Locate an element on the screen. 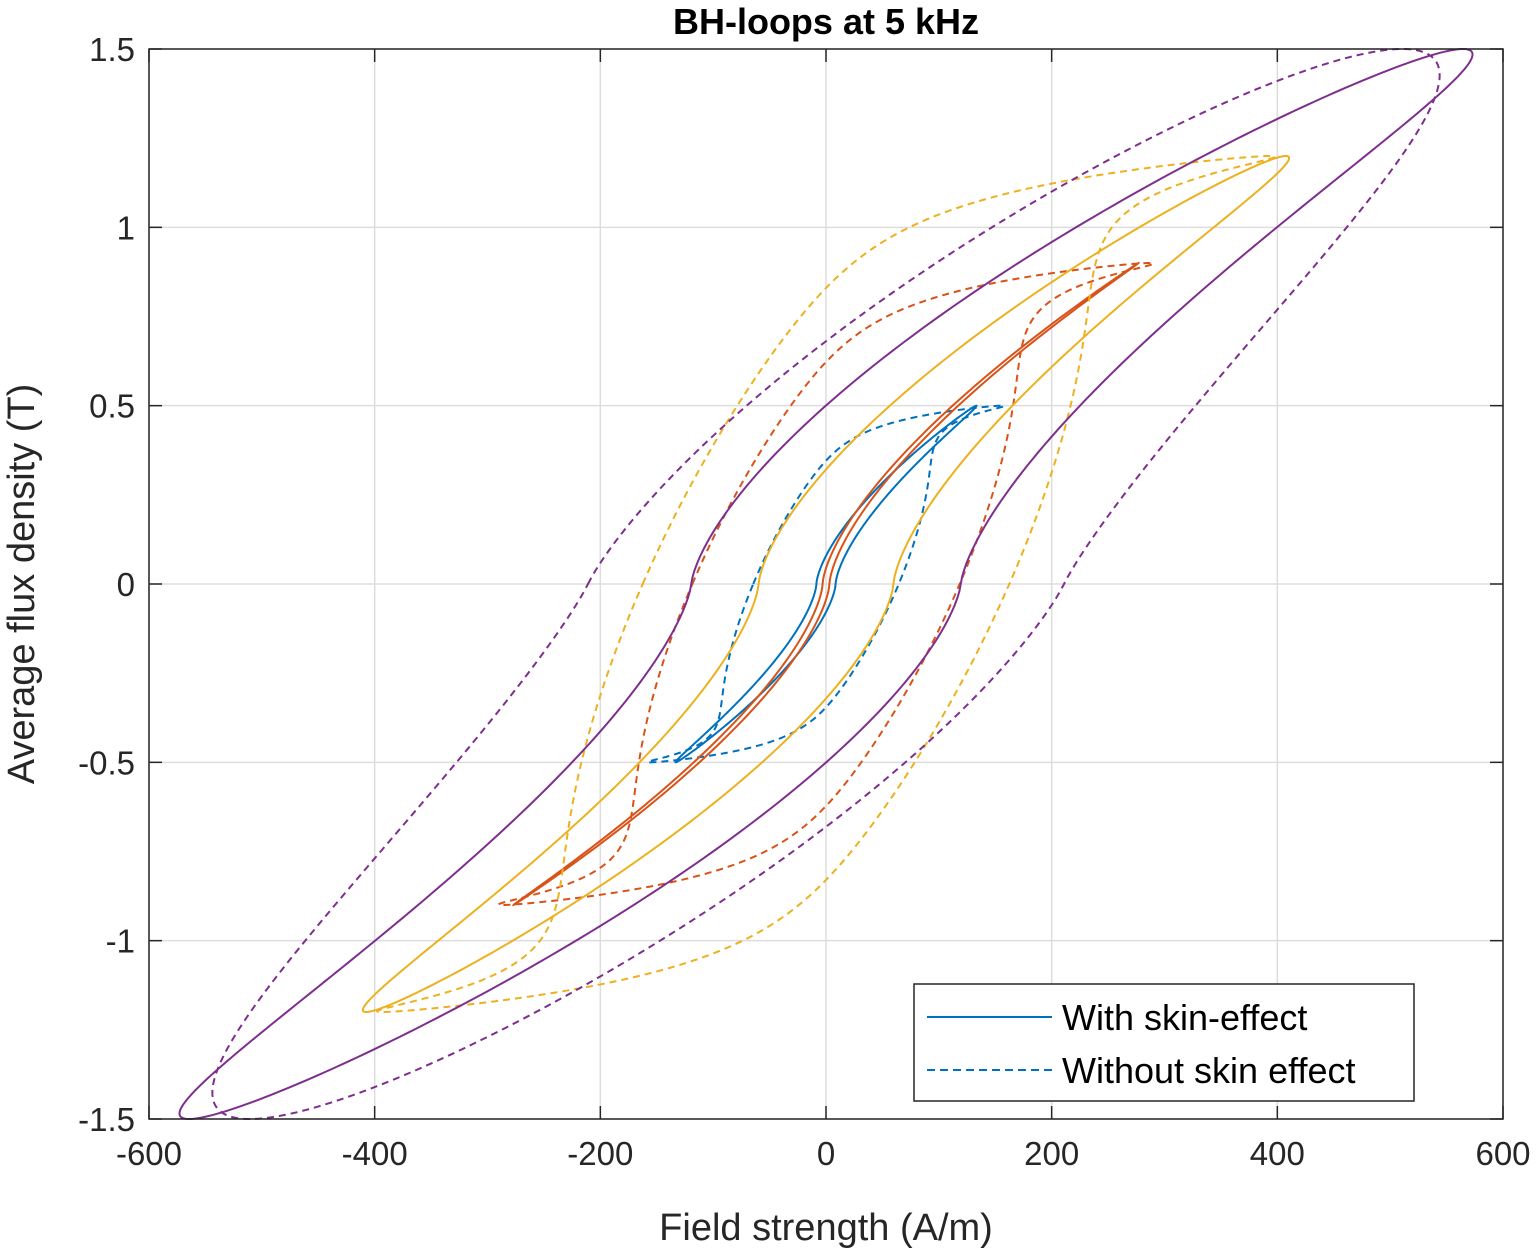 The image size is (1539, 1252). x-tick-label: 600 is located at coordinates (1502, 1153).